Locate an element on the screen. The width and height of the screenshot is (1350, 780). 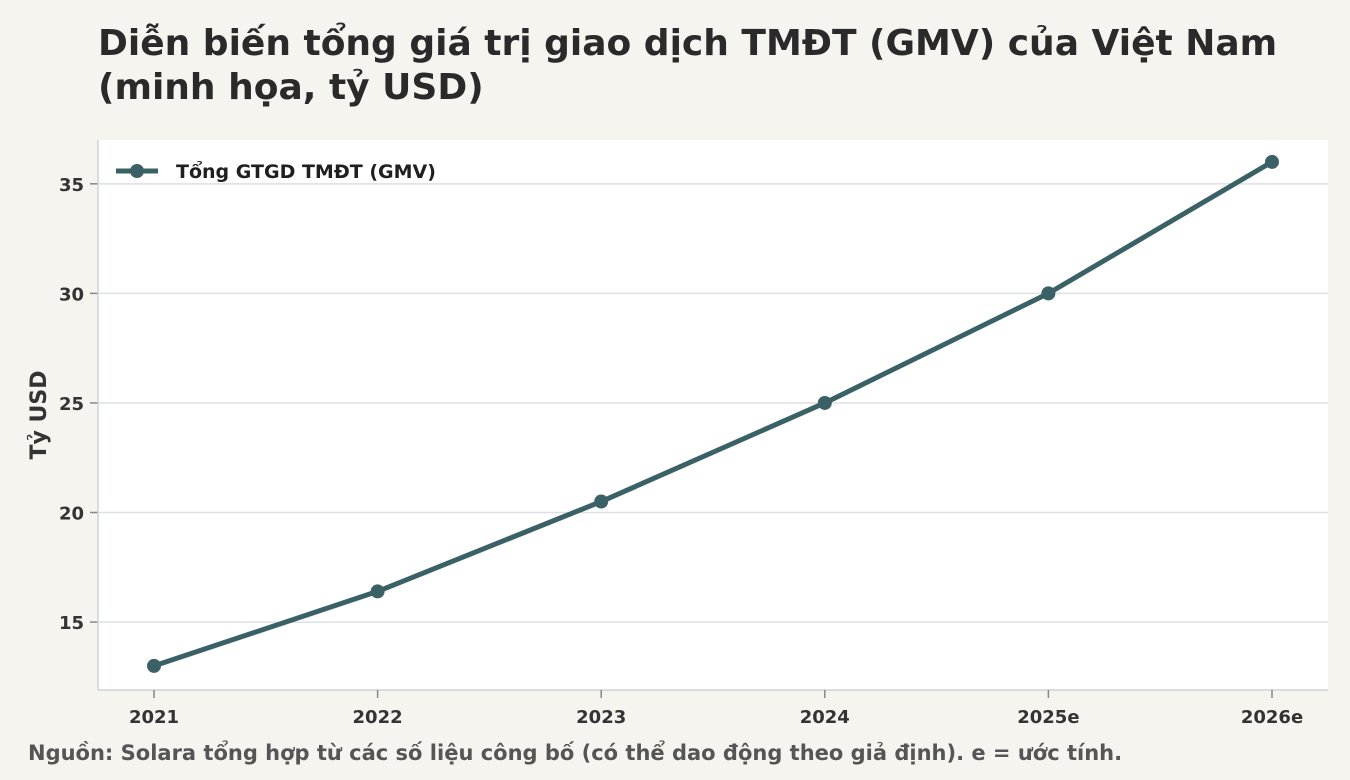
legend: Tổng GTGD TMĐT (GMV) is located at coordinates (276, 171).